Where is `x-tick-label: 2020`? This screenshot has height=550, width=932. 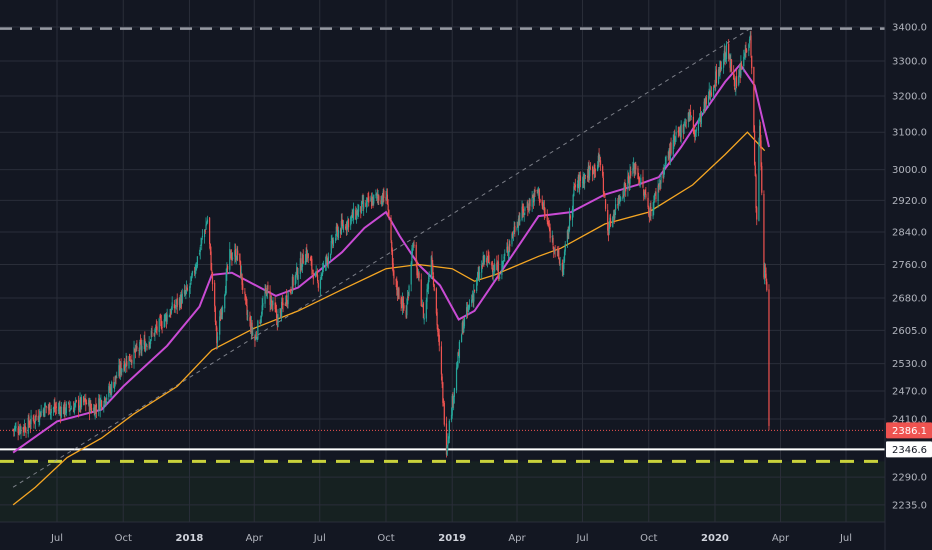 x-tick-label: 2020 is located at coordinates (715, 538).